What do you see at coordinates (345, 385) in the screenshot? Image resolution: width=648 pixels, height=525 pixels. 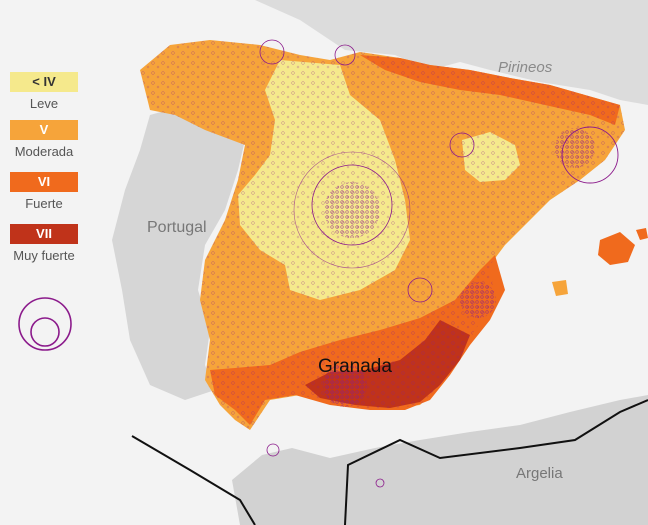 I see `epicenter-cluster-granada` at bounding box center [345, 385].